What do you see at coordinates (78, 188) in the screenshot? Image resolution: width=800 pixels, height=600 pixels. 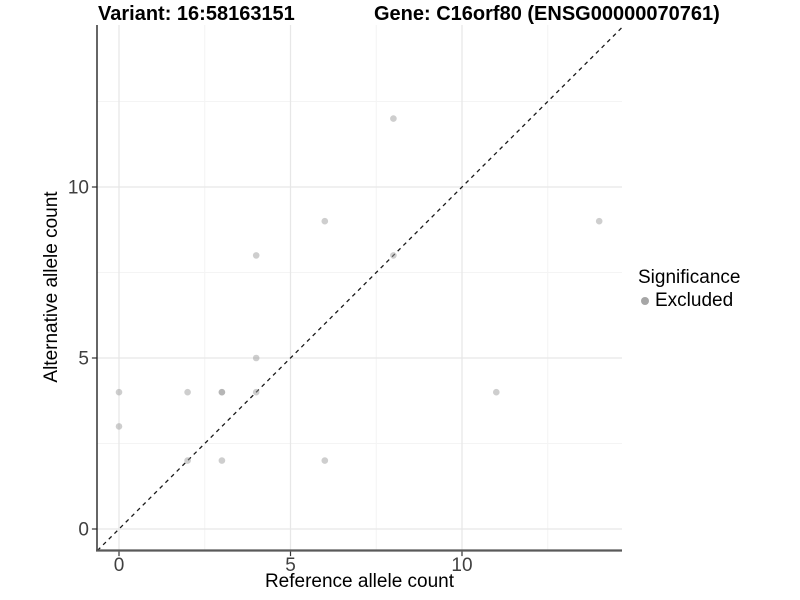 I see `y-tick-label: 10` at bounding box center [78, 188].